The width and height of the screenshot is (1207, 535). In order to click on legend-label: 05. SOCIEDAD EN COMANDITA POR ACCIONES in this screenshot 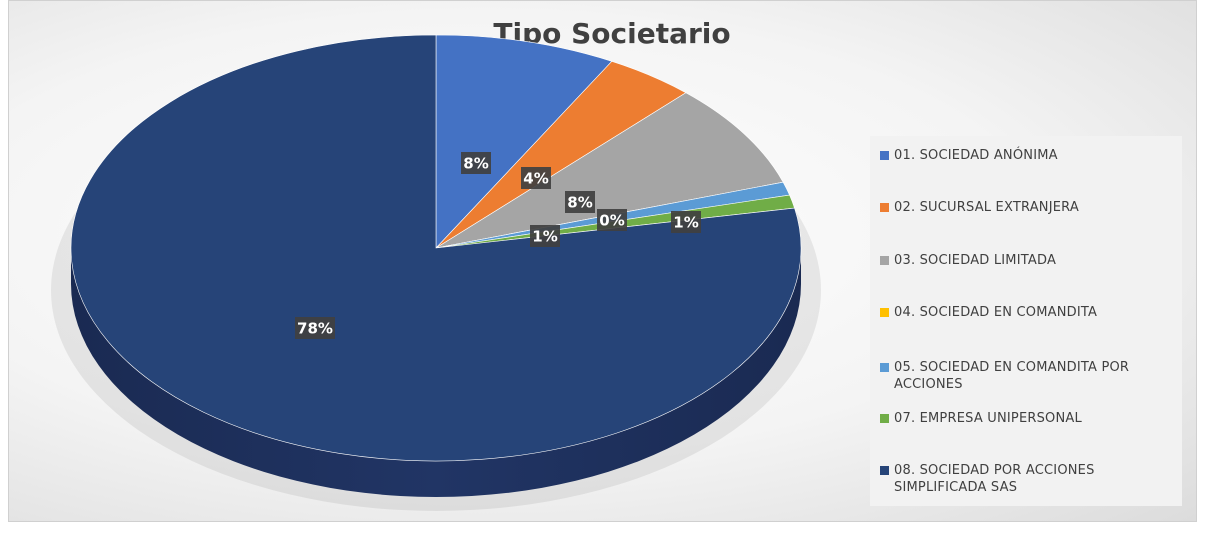, I will do `click(1012, 376)`.